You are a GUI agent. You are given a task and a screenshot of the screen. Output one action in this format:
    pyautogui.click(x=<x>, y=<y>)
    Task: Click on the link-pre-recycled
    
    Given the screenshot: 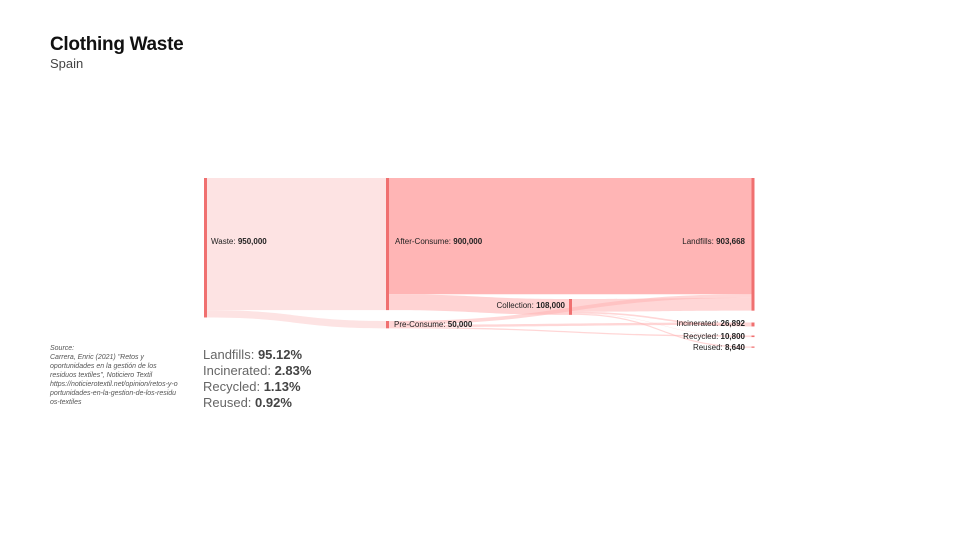 What is the action you would take?
    pyautogui.click(x=570, y=332)
    